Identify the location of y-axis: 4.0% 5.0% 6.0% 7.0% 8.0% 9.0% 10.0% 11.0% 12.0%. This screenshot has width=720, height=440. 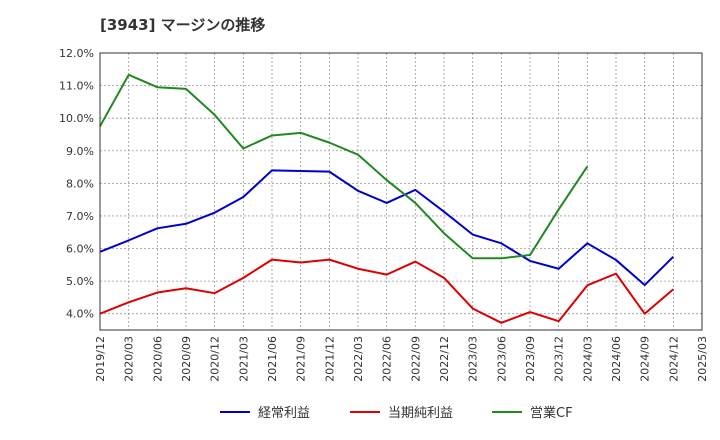
(76, 184).